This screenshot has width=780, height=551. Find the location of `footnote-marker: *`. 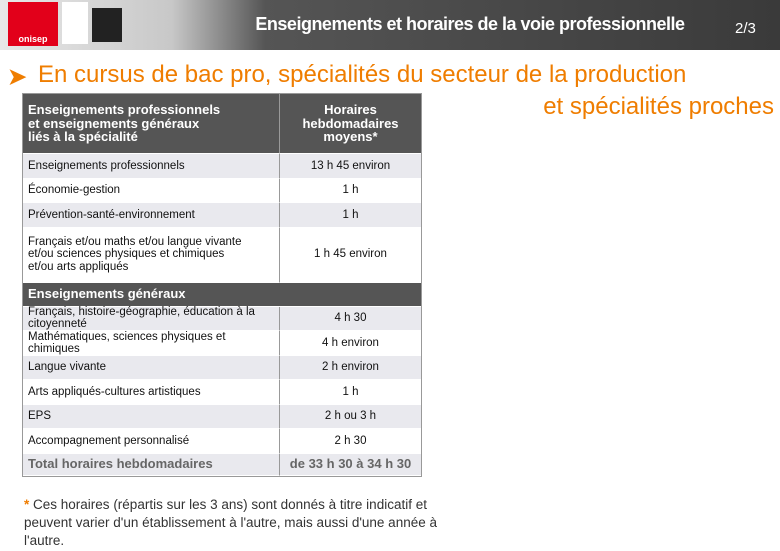

footnote-marker: * is located at coordinates (27, 504).